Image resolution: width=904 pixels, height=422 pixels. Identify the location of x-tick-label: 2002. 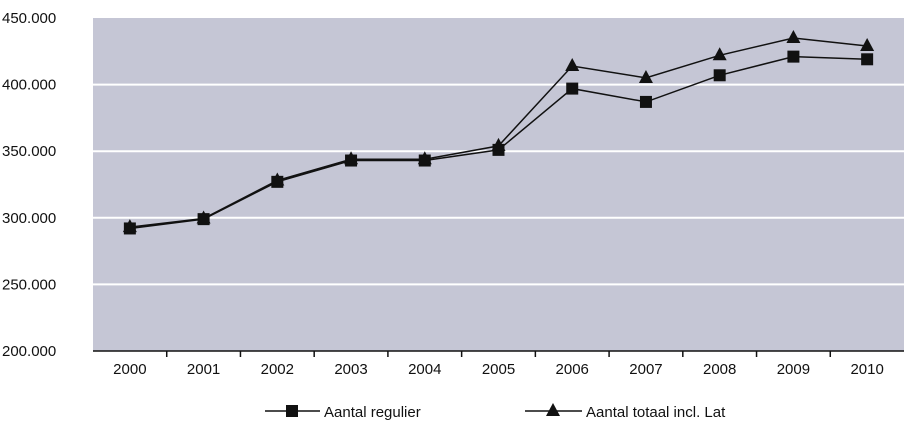
(277, 369).